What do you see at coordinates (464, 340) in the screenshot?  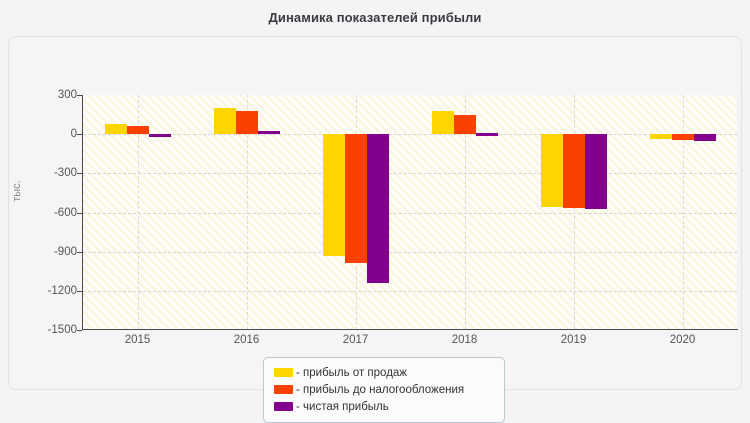 I see `x-tick-label: 2018` at bounding box center [464, 340].